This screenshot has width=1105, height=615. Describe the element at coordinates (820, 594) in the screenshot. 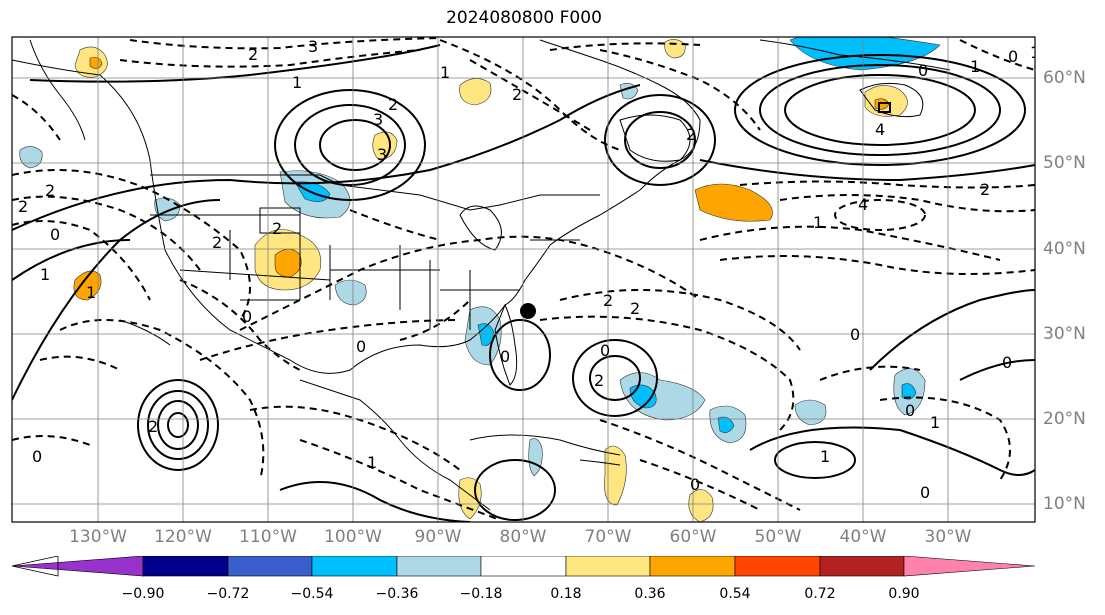

I see `colorbar-tick: 0.72` at that location.